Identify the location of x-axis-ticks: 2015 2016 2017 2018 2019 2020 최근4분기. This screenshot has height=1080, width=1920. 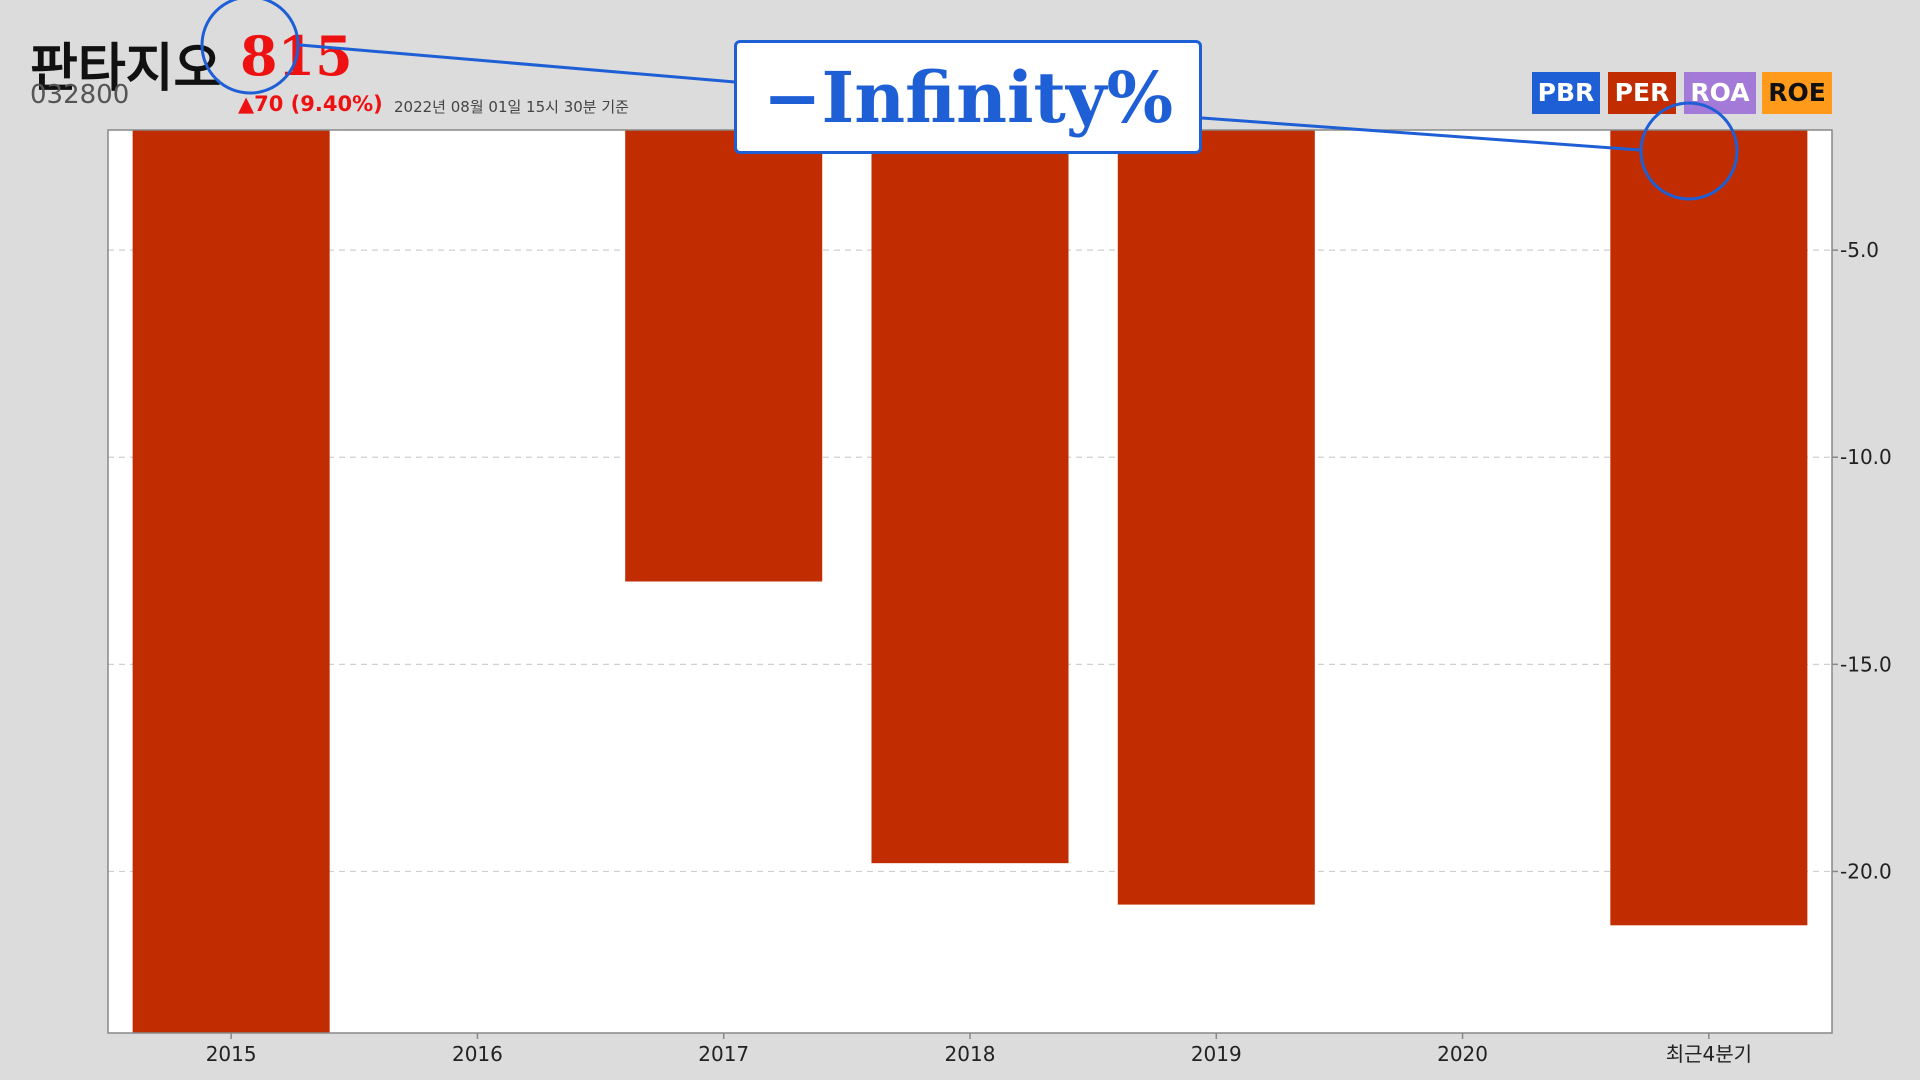
(979, 1049).